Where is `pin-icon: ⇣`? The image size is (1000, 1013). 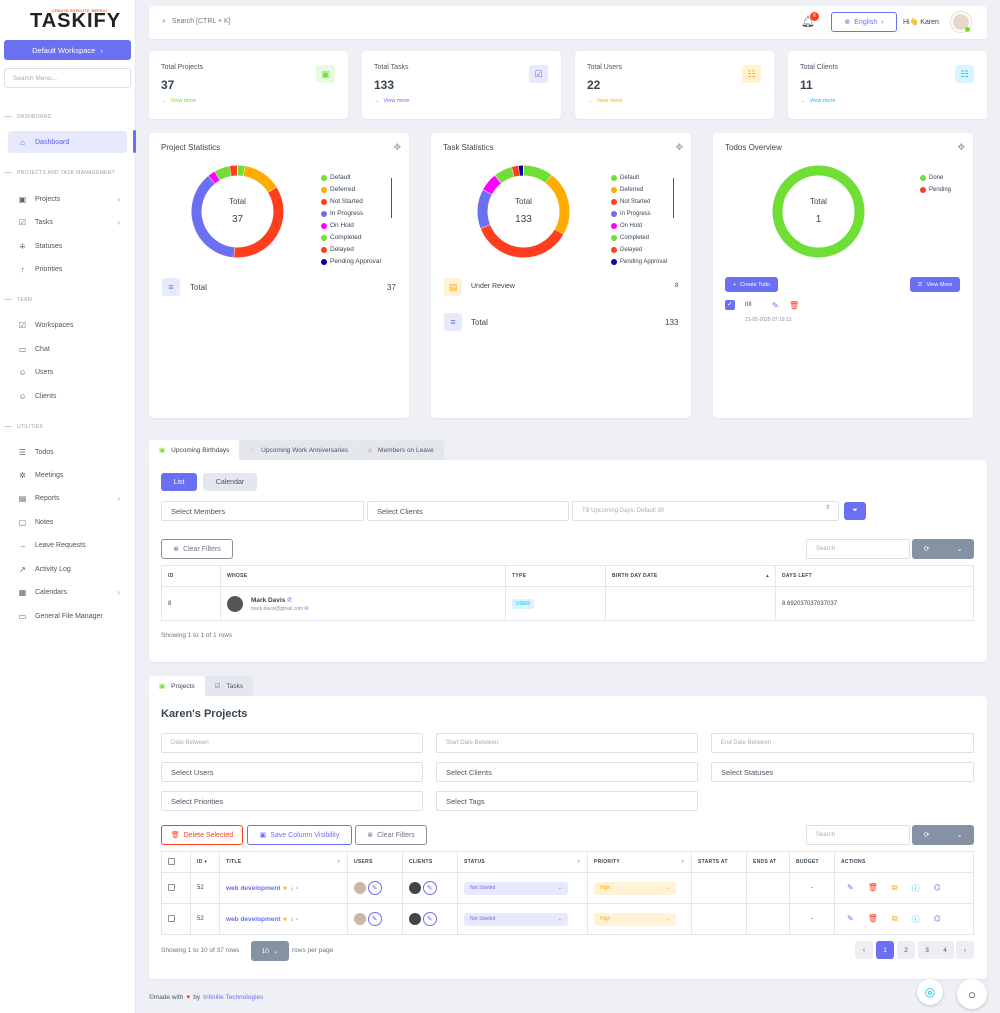 pin-icon: ⇣ is located at coordinates (292, 919).